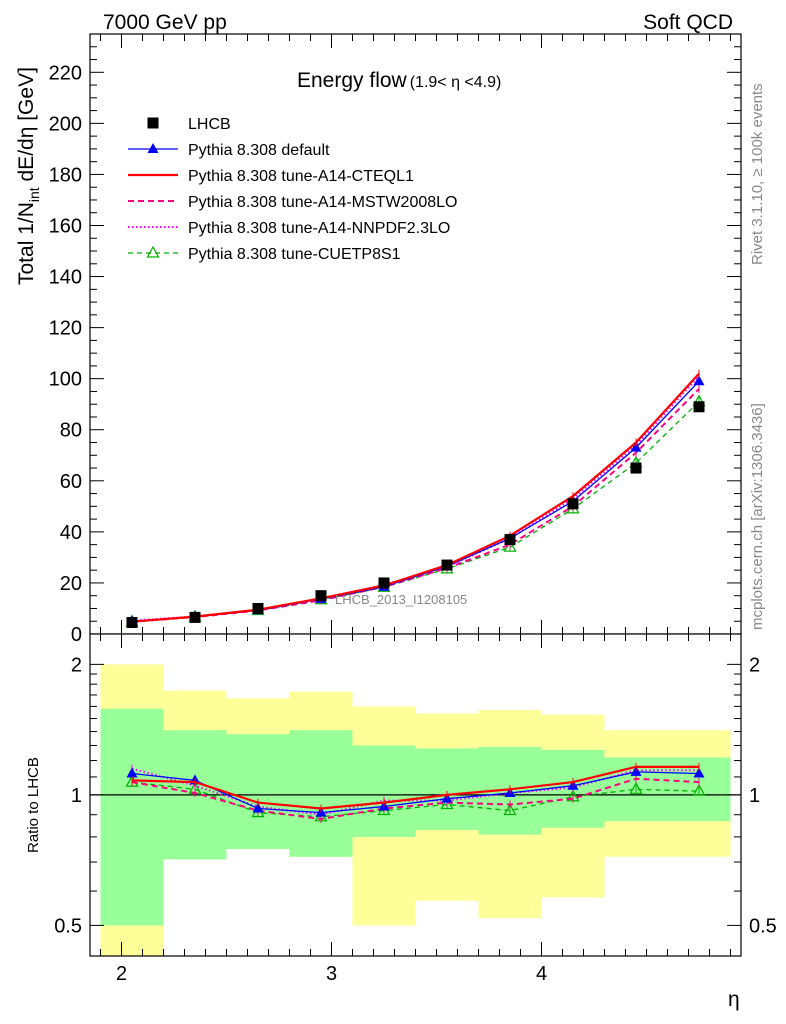 The image size is (786, 1024). I want to click on main-y-tick-label: 100, so click(65, 380).